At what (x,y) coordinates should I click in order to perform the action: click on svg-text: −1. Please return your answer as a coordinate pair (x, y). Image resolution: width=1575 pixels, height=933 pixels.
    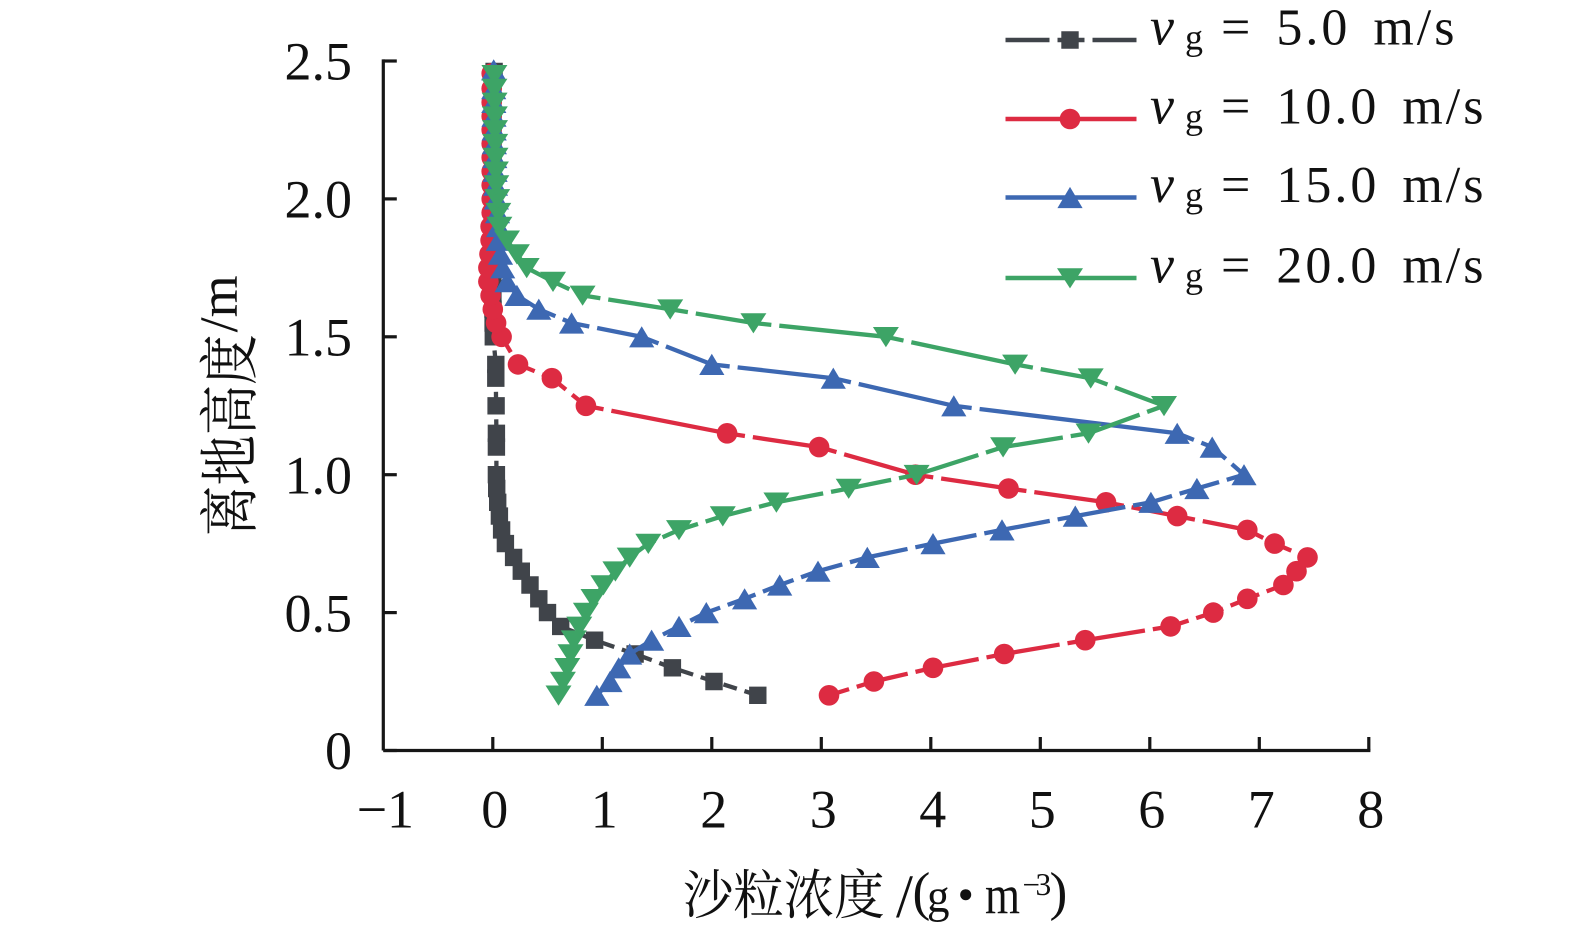
    Looking at the image, I should click on (385, 810).